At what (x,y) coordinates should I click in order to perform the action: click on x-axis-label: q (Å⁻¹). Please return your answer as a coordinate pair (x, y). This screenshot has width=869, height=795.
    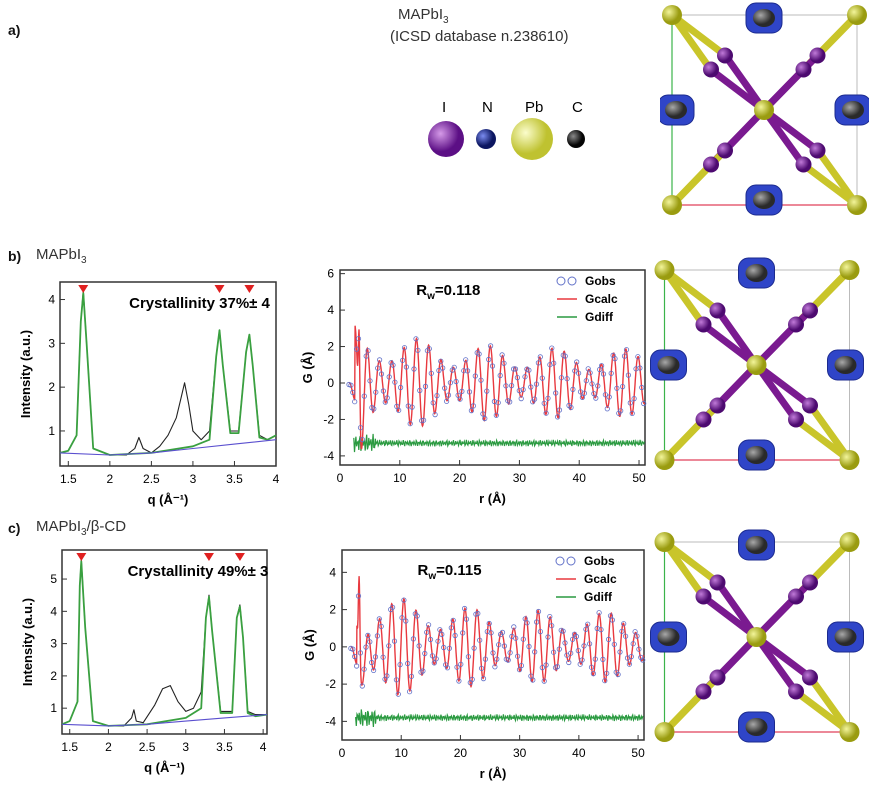
    Looking at the image, I should click on (168, 499).